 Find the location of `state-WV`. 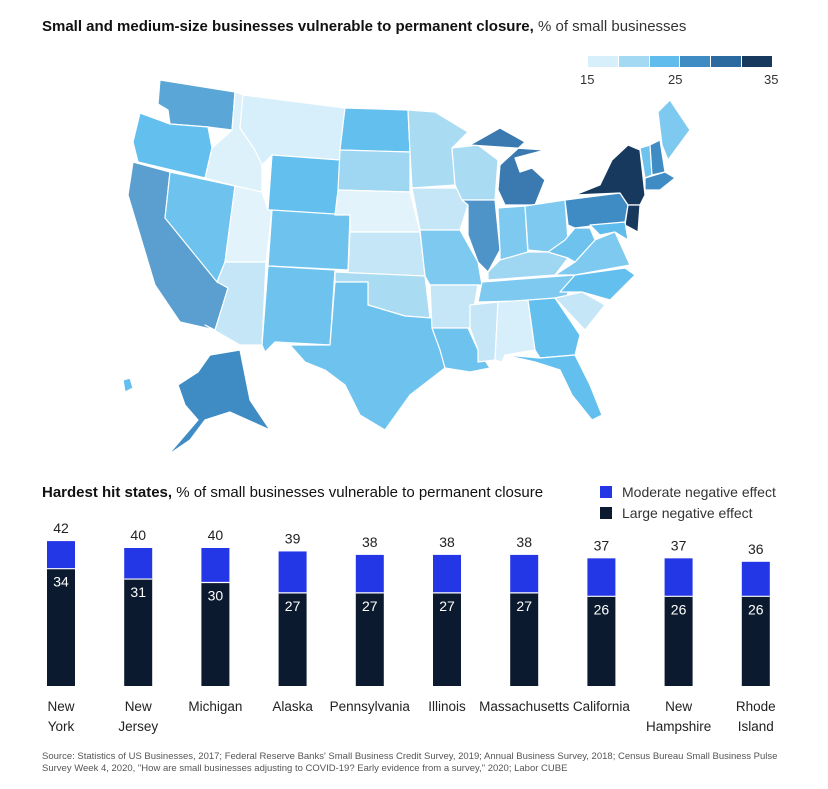

state-WV is located at coordinates (571, 245).